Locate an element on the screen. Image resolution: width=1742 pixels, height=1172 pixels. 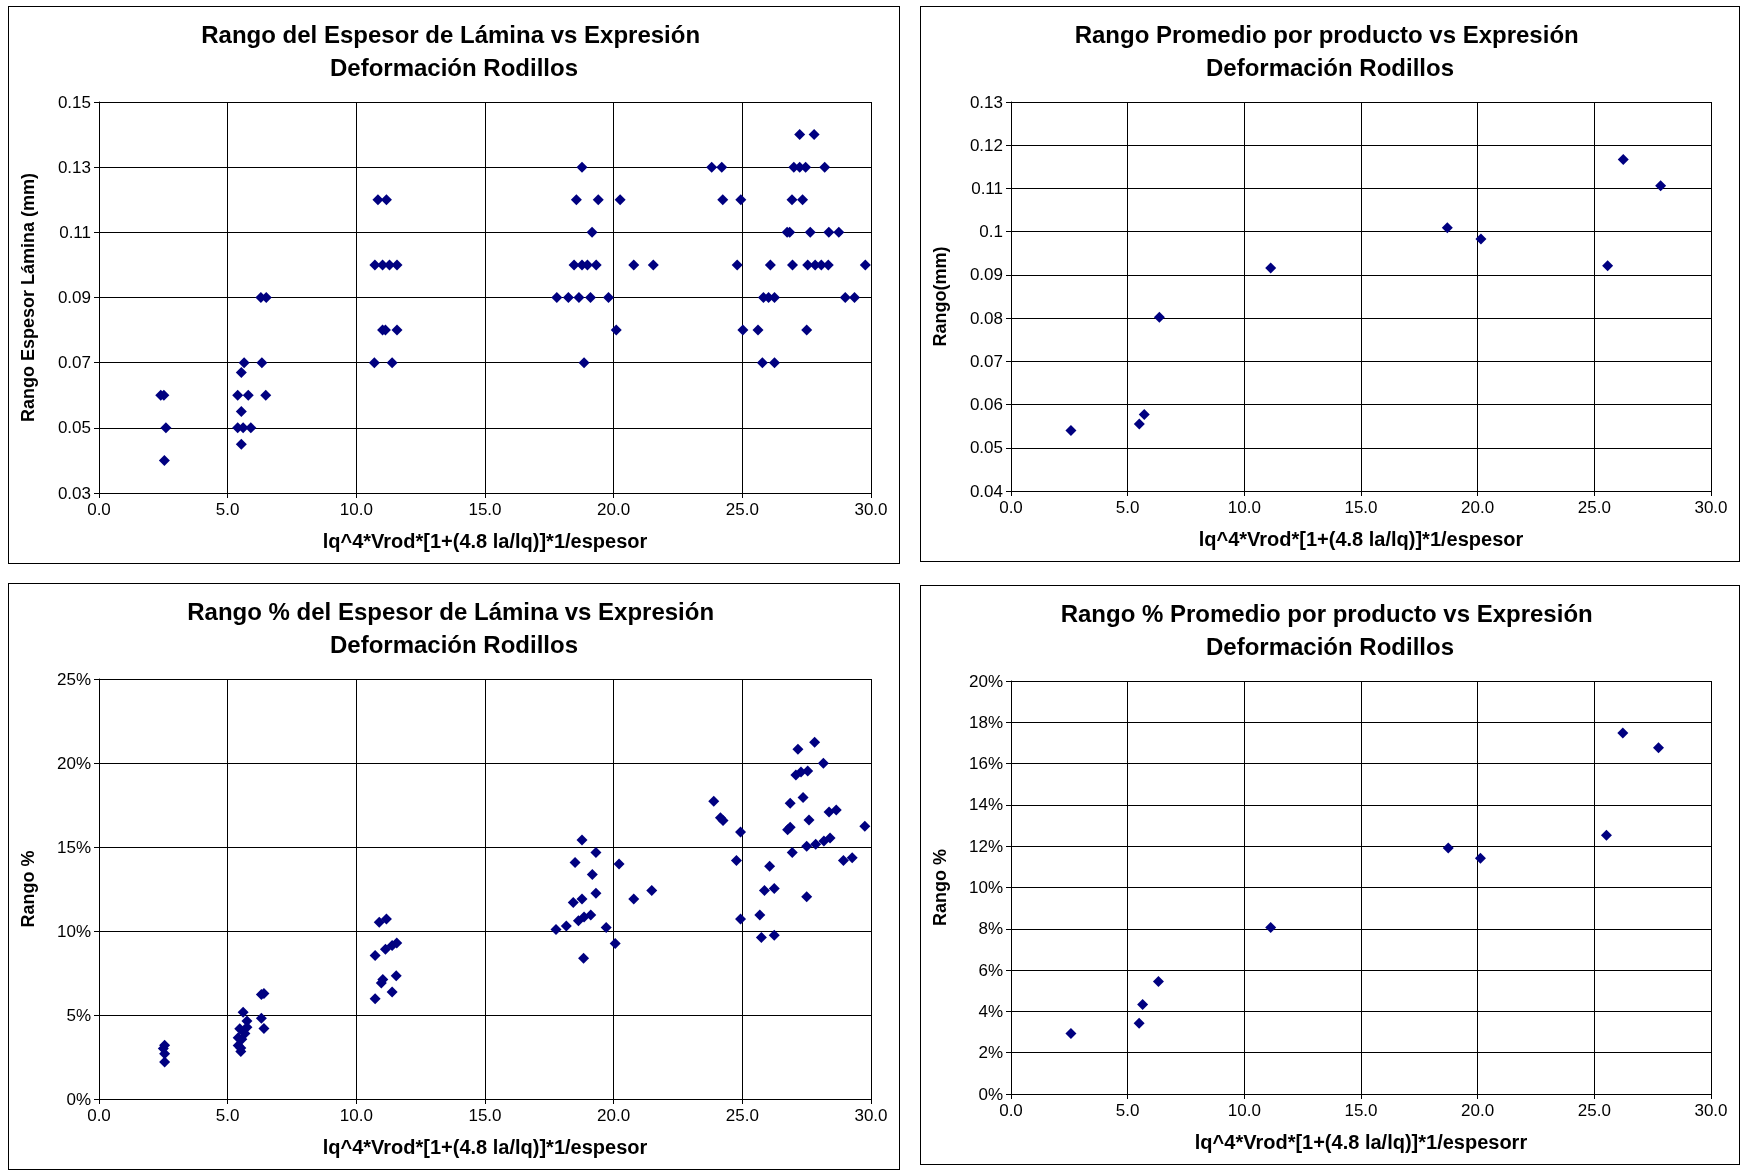
y-tick-label: 5% is located at coordinates (78, 1015).